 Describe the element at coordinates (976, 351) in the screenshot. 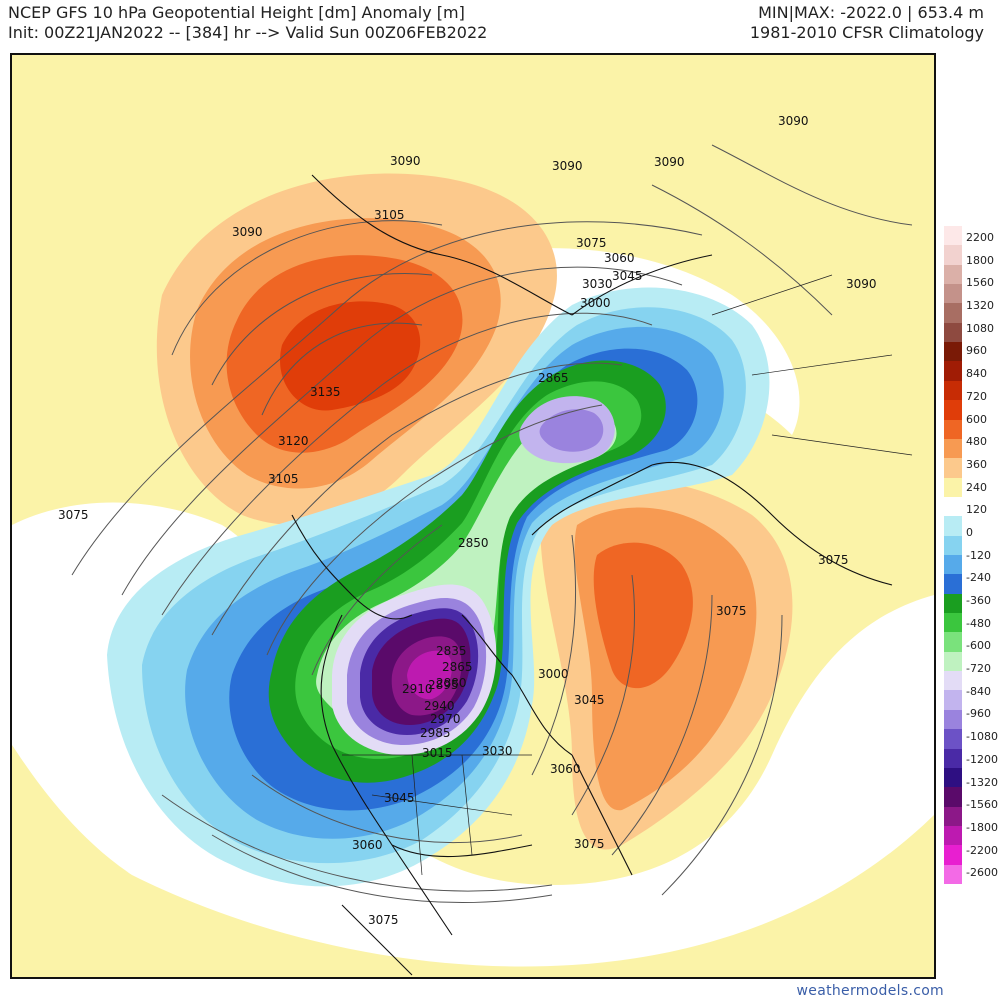

I see `legend-label: 960` at that location.